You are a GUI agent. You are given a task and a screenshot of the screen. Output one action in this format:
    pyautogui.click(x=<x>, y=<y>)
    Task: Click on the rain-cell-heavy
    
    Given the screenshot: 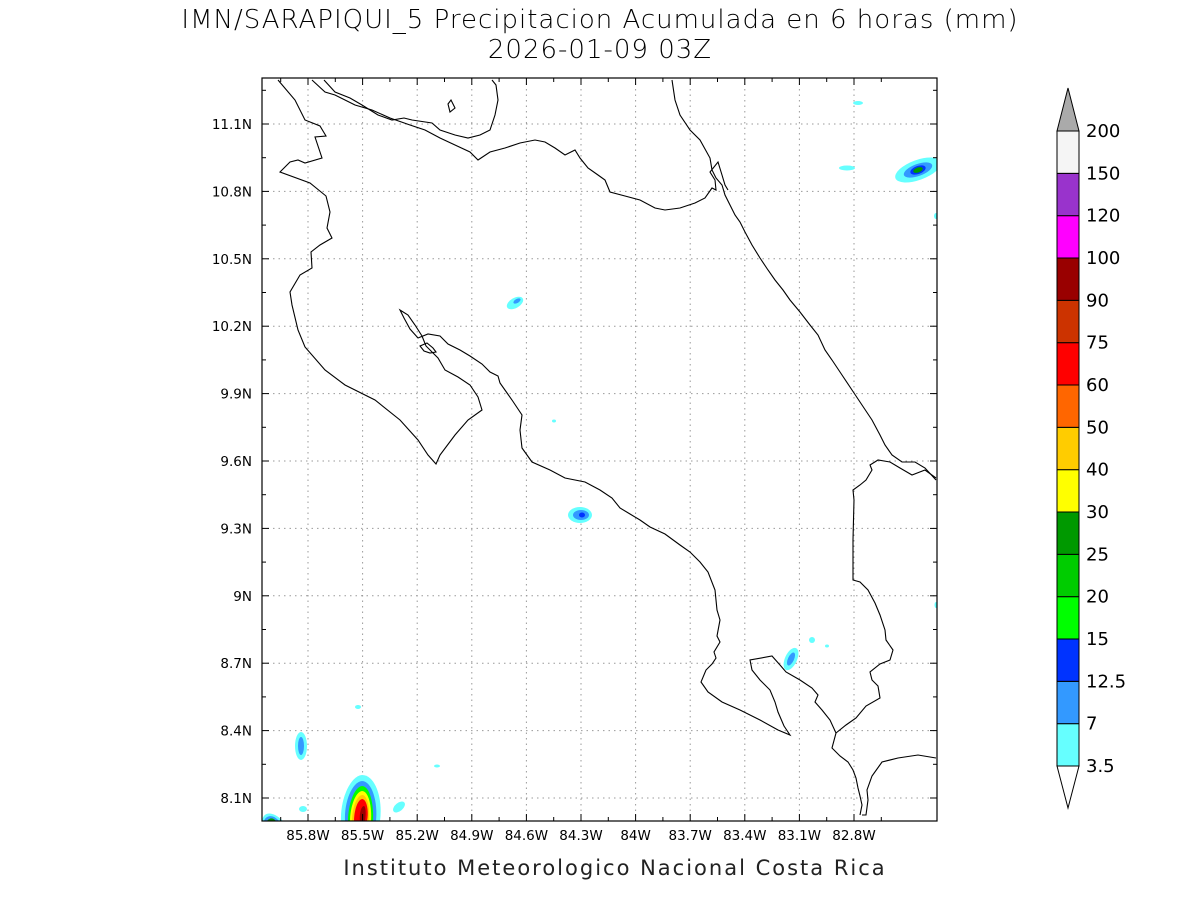 What is the action you would take?
    pyautogui.click(x=360, y=798)
    